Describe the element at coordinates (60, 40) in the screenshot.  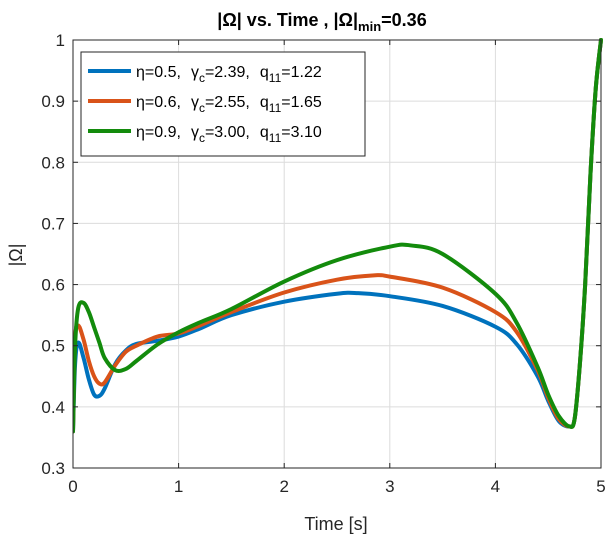
I see `y-tick-label: 1` at that location.